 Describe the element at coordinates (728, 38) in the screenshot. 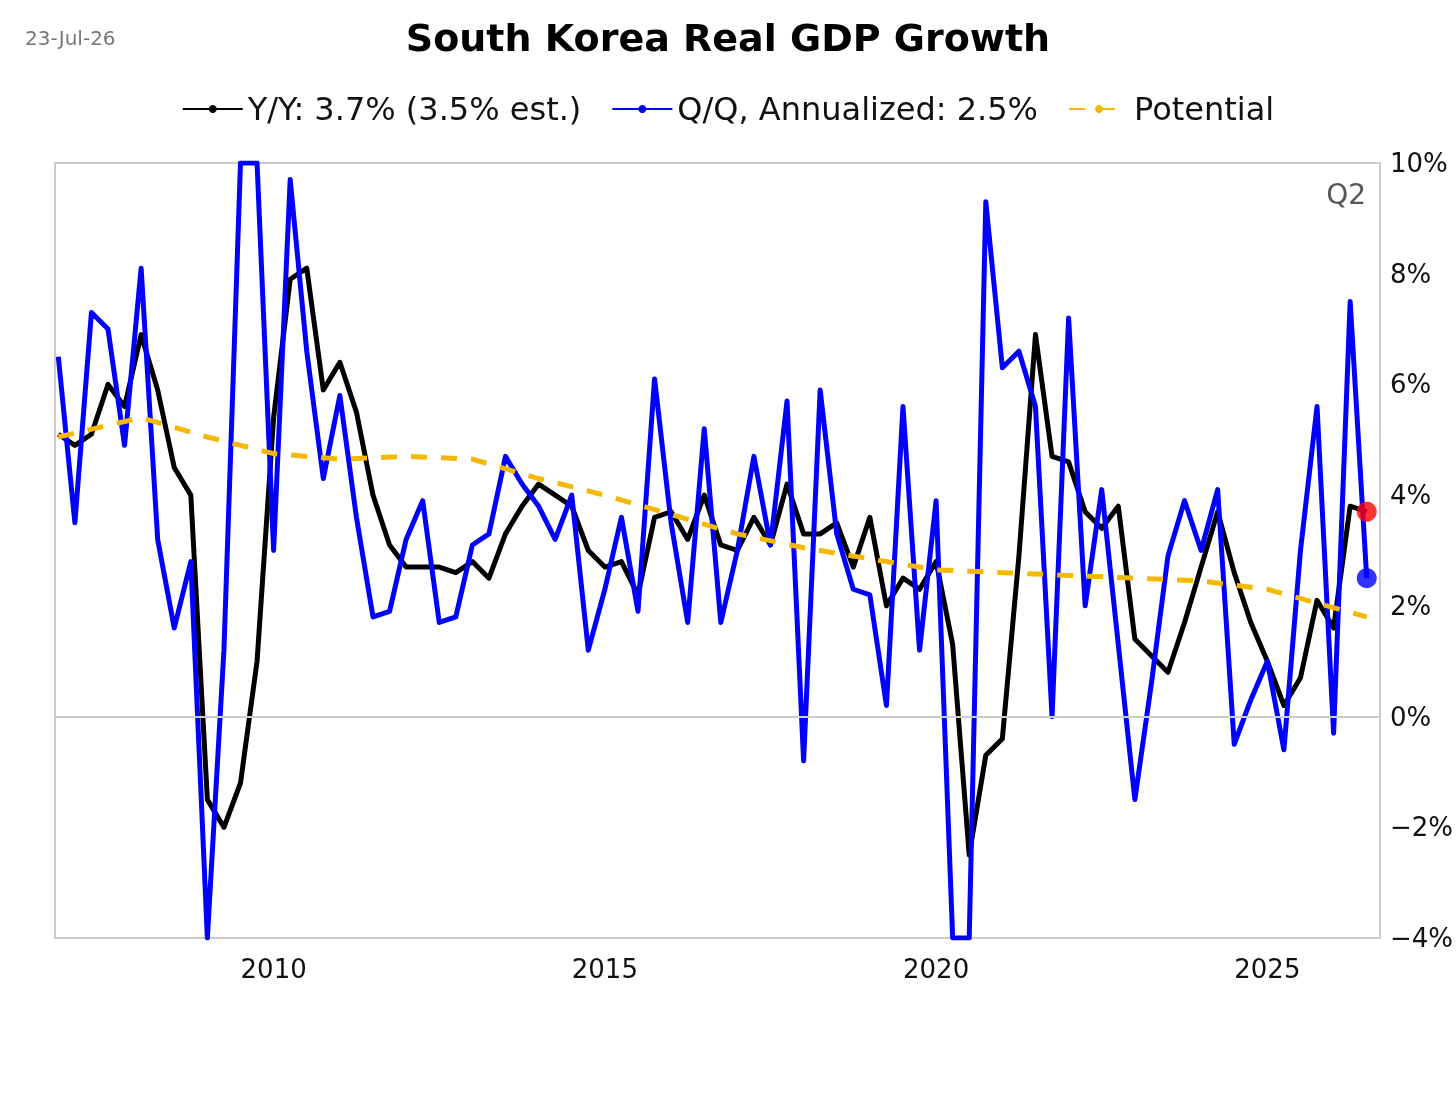

I see `chart-title: South Korea Real GDP Growth` at that location.